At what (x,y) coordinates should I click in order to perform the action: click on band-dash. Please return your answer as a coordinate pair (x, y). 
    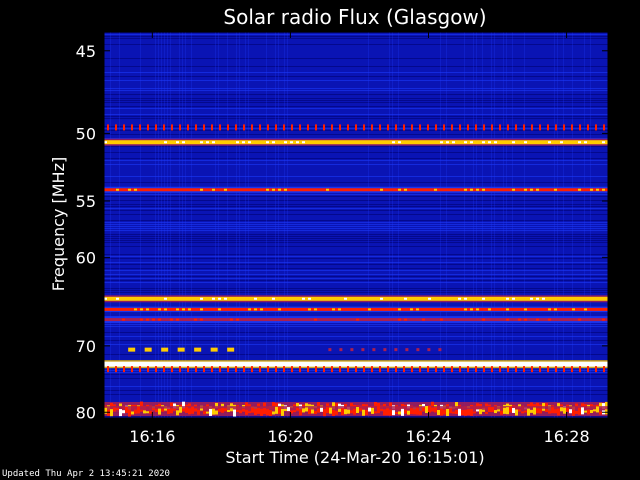
    Looking at the image, I should click on (181, 349).